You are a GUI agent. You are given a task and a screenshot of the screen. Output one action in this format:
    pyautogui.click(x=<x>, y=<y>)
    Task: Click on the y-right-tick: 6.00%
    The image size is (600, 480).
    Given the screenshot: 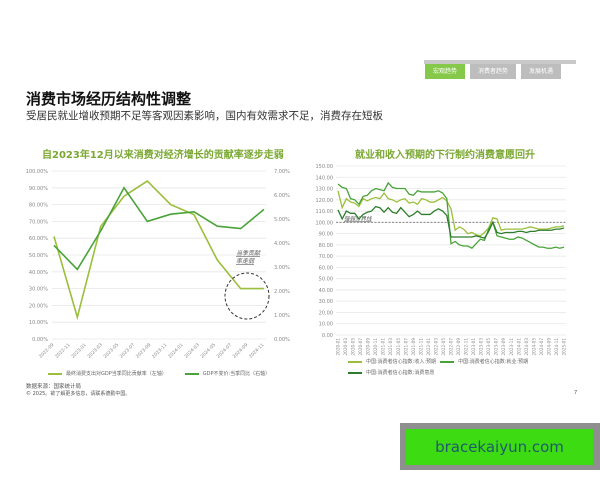 What is the action you would take?
    pyautogui.click(x=282, y=196)
    